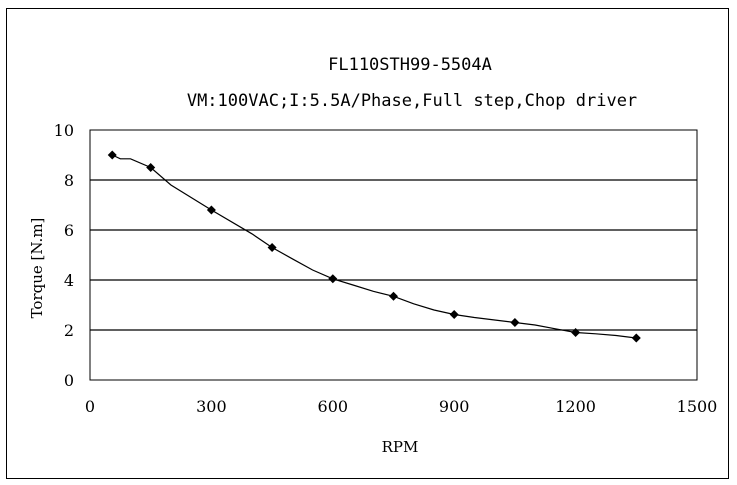  What do you see at coordinates (400, 447) in the screenshot?
I see `x-axis-label: RPM` at bounding box center [400, 447].